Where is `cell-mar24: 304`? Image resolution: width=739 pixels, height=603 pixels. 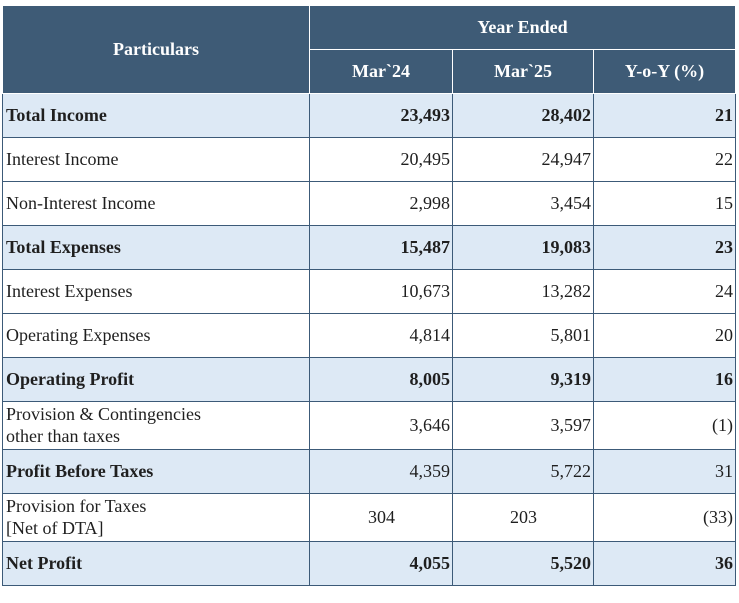
cell-mar24: 304 is located at coordinates (381, 517).